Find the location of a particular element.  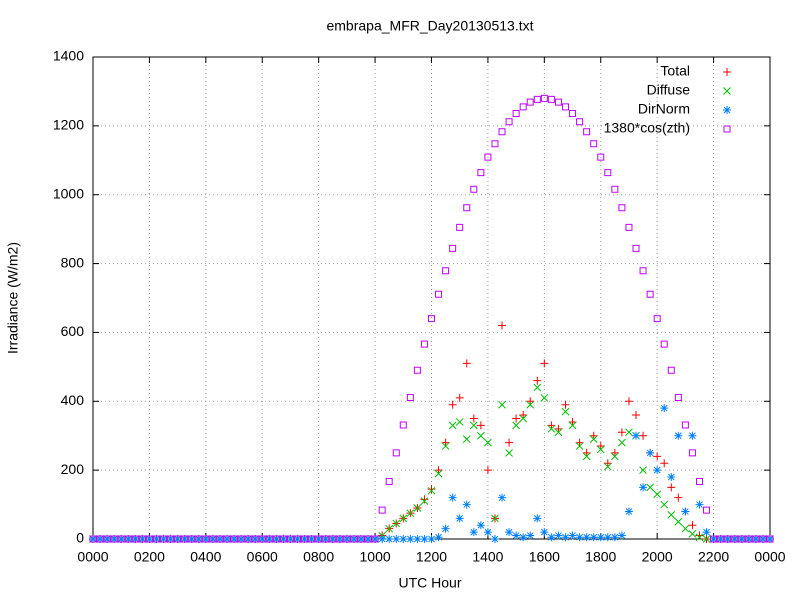

y-tick-label: 0 is located at coordinates (80, 538).